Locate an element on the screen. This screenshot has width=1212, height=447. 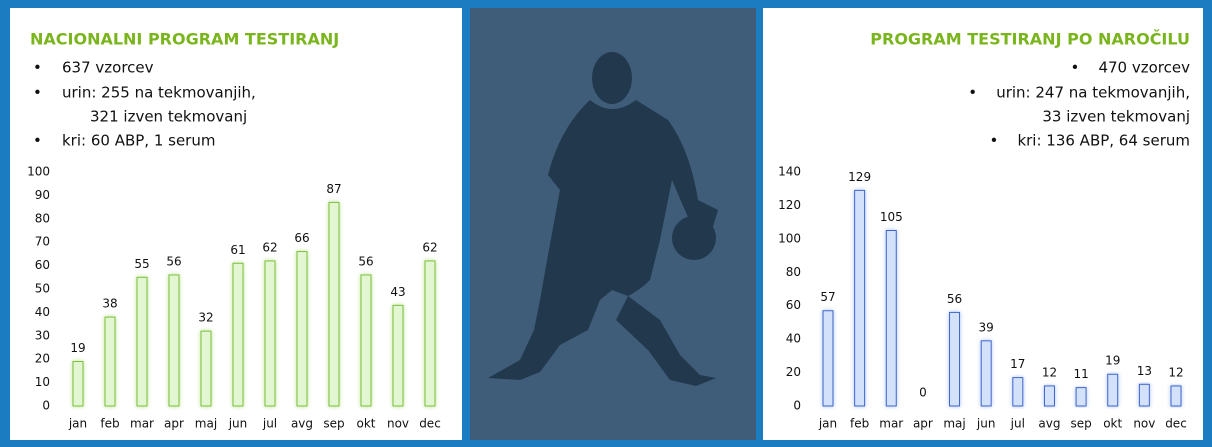
note-text: 470 vzorcev is located at coordinates (1144, 68).